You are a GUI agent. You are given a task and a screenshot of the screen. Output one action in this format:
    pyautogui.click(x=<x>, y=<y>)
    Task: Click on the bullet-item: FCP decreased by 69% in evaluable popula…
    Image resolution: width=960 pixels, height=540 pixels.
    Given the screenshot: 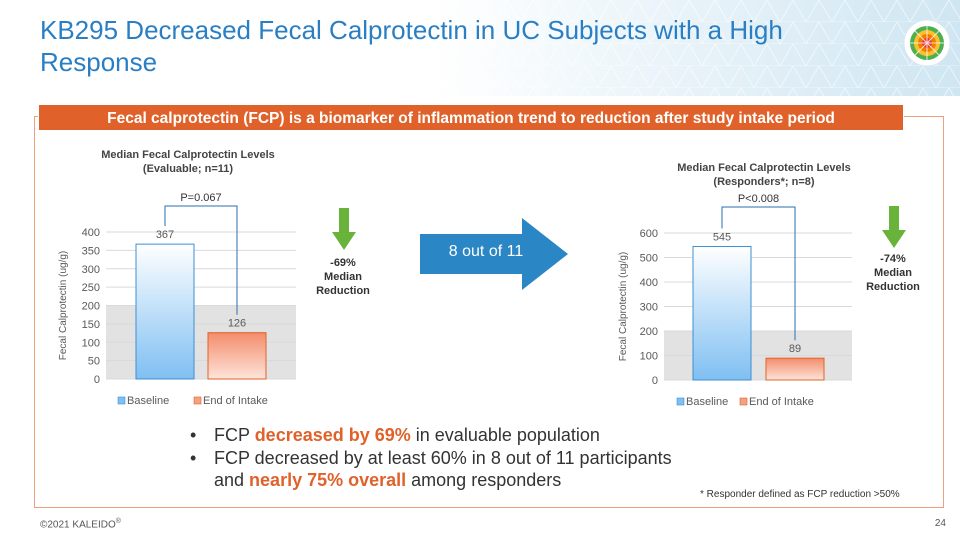 What is the action you would take?
    pyautogui.click(x=431, y=435)
    